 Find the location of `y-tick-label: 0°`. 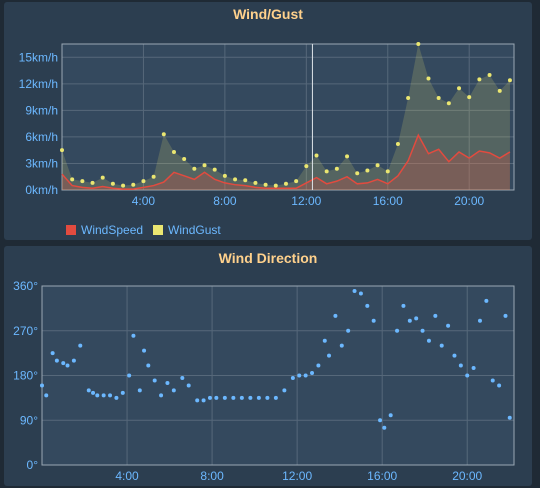

y-tick-label: 0° is located at coordinates (33, 465).